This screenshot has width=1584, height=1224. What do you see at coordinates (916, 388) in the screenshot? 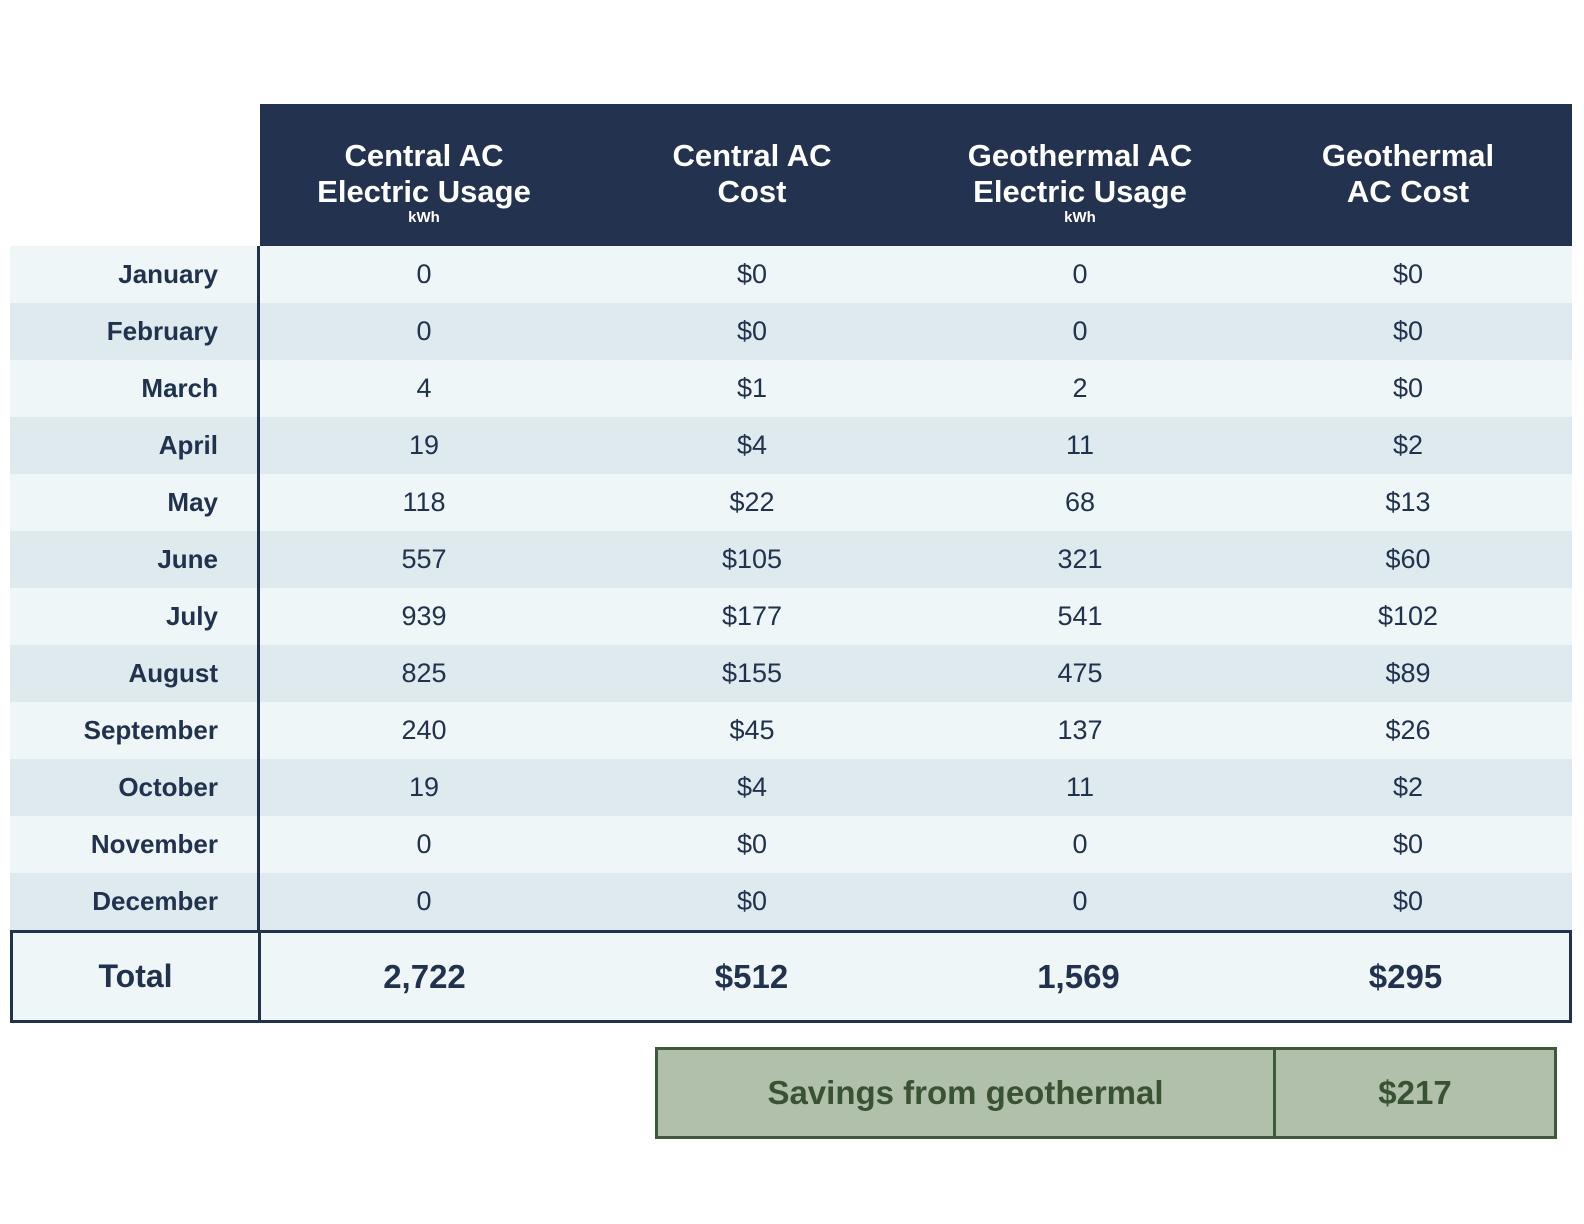
I see `row-values: 4 $1 2 $0` at bounding box center [916, 388].